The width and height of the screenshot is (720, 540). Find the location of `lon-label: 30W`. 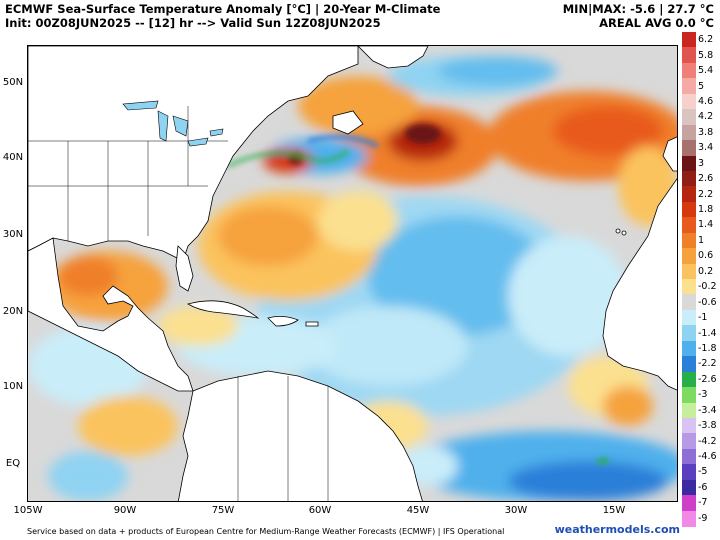

lon-label: 30W is located at coordinates (516, 510).